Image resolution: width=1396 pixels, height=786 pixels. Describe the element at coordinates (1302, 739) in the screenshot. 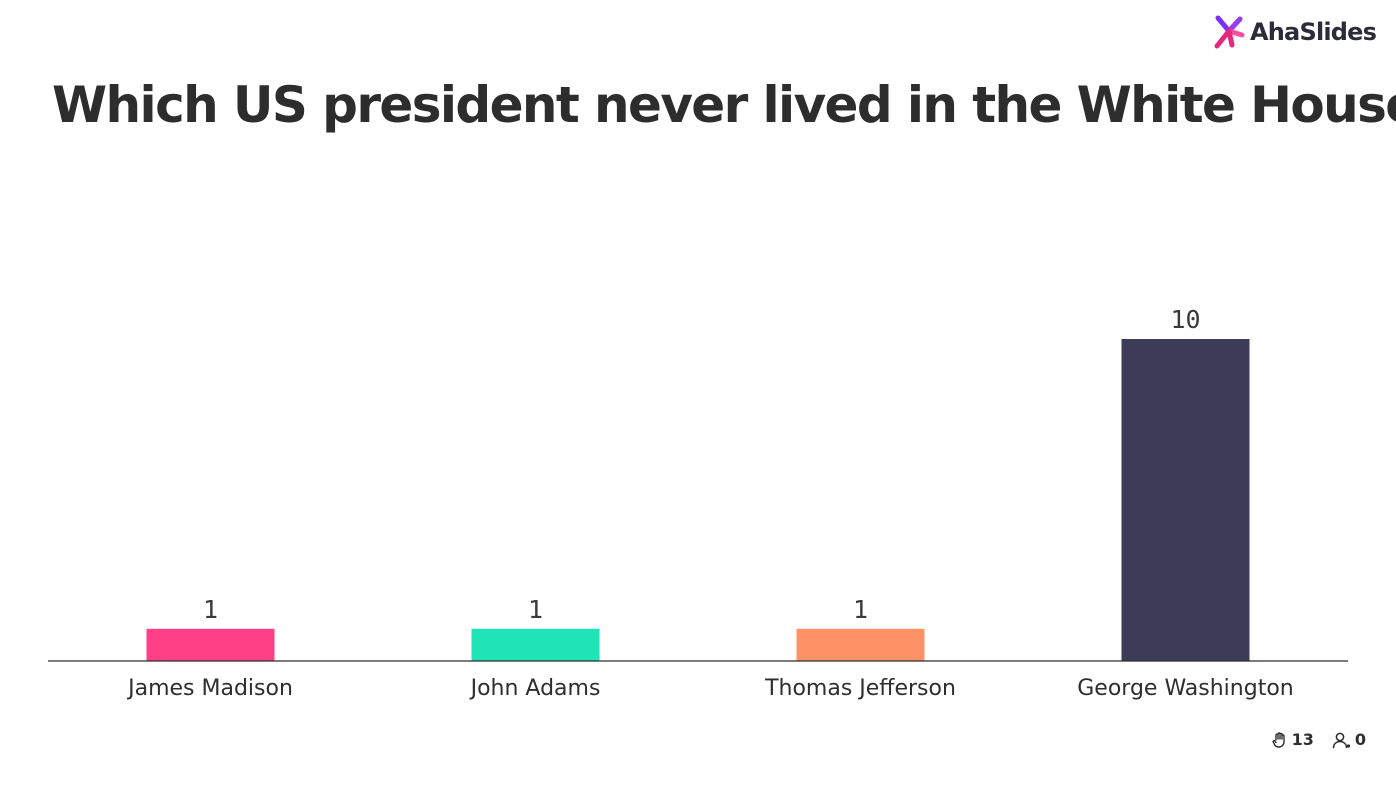

I see `responses-count: 13` at that location.